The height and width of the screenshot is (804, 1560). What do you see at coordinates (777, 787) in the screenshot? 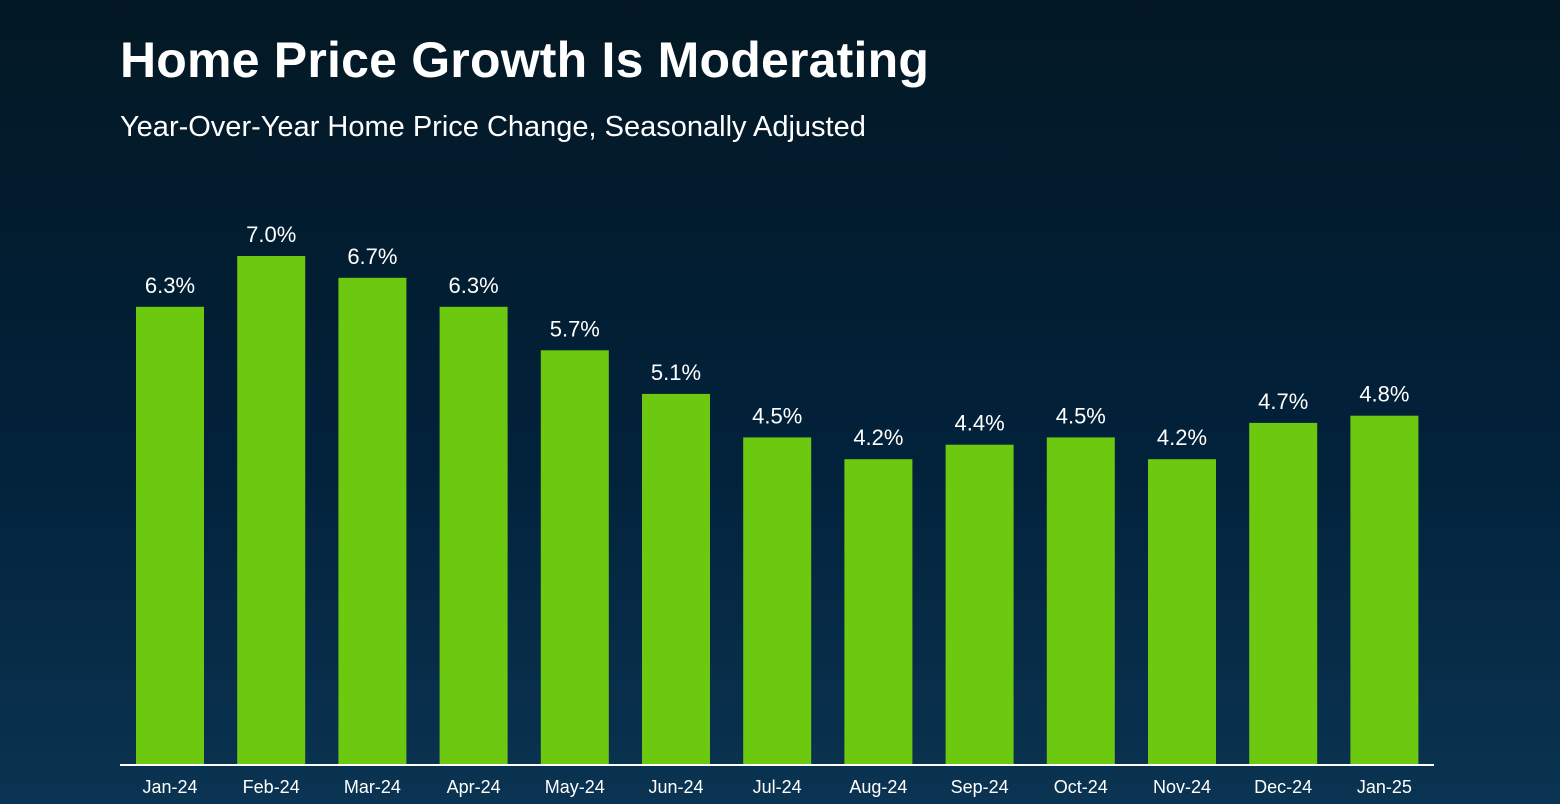
I see `x-tick-label: Jul-24` at bounding box center [777, 787].